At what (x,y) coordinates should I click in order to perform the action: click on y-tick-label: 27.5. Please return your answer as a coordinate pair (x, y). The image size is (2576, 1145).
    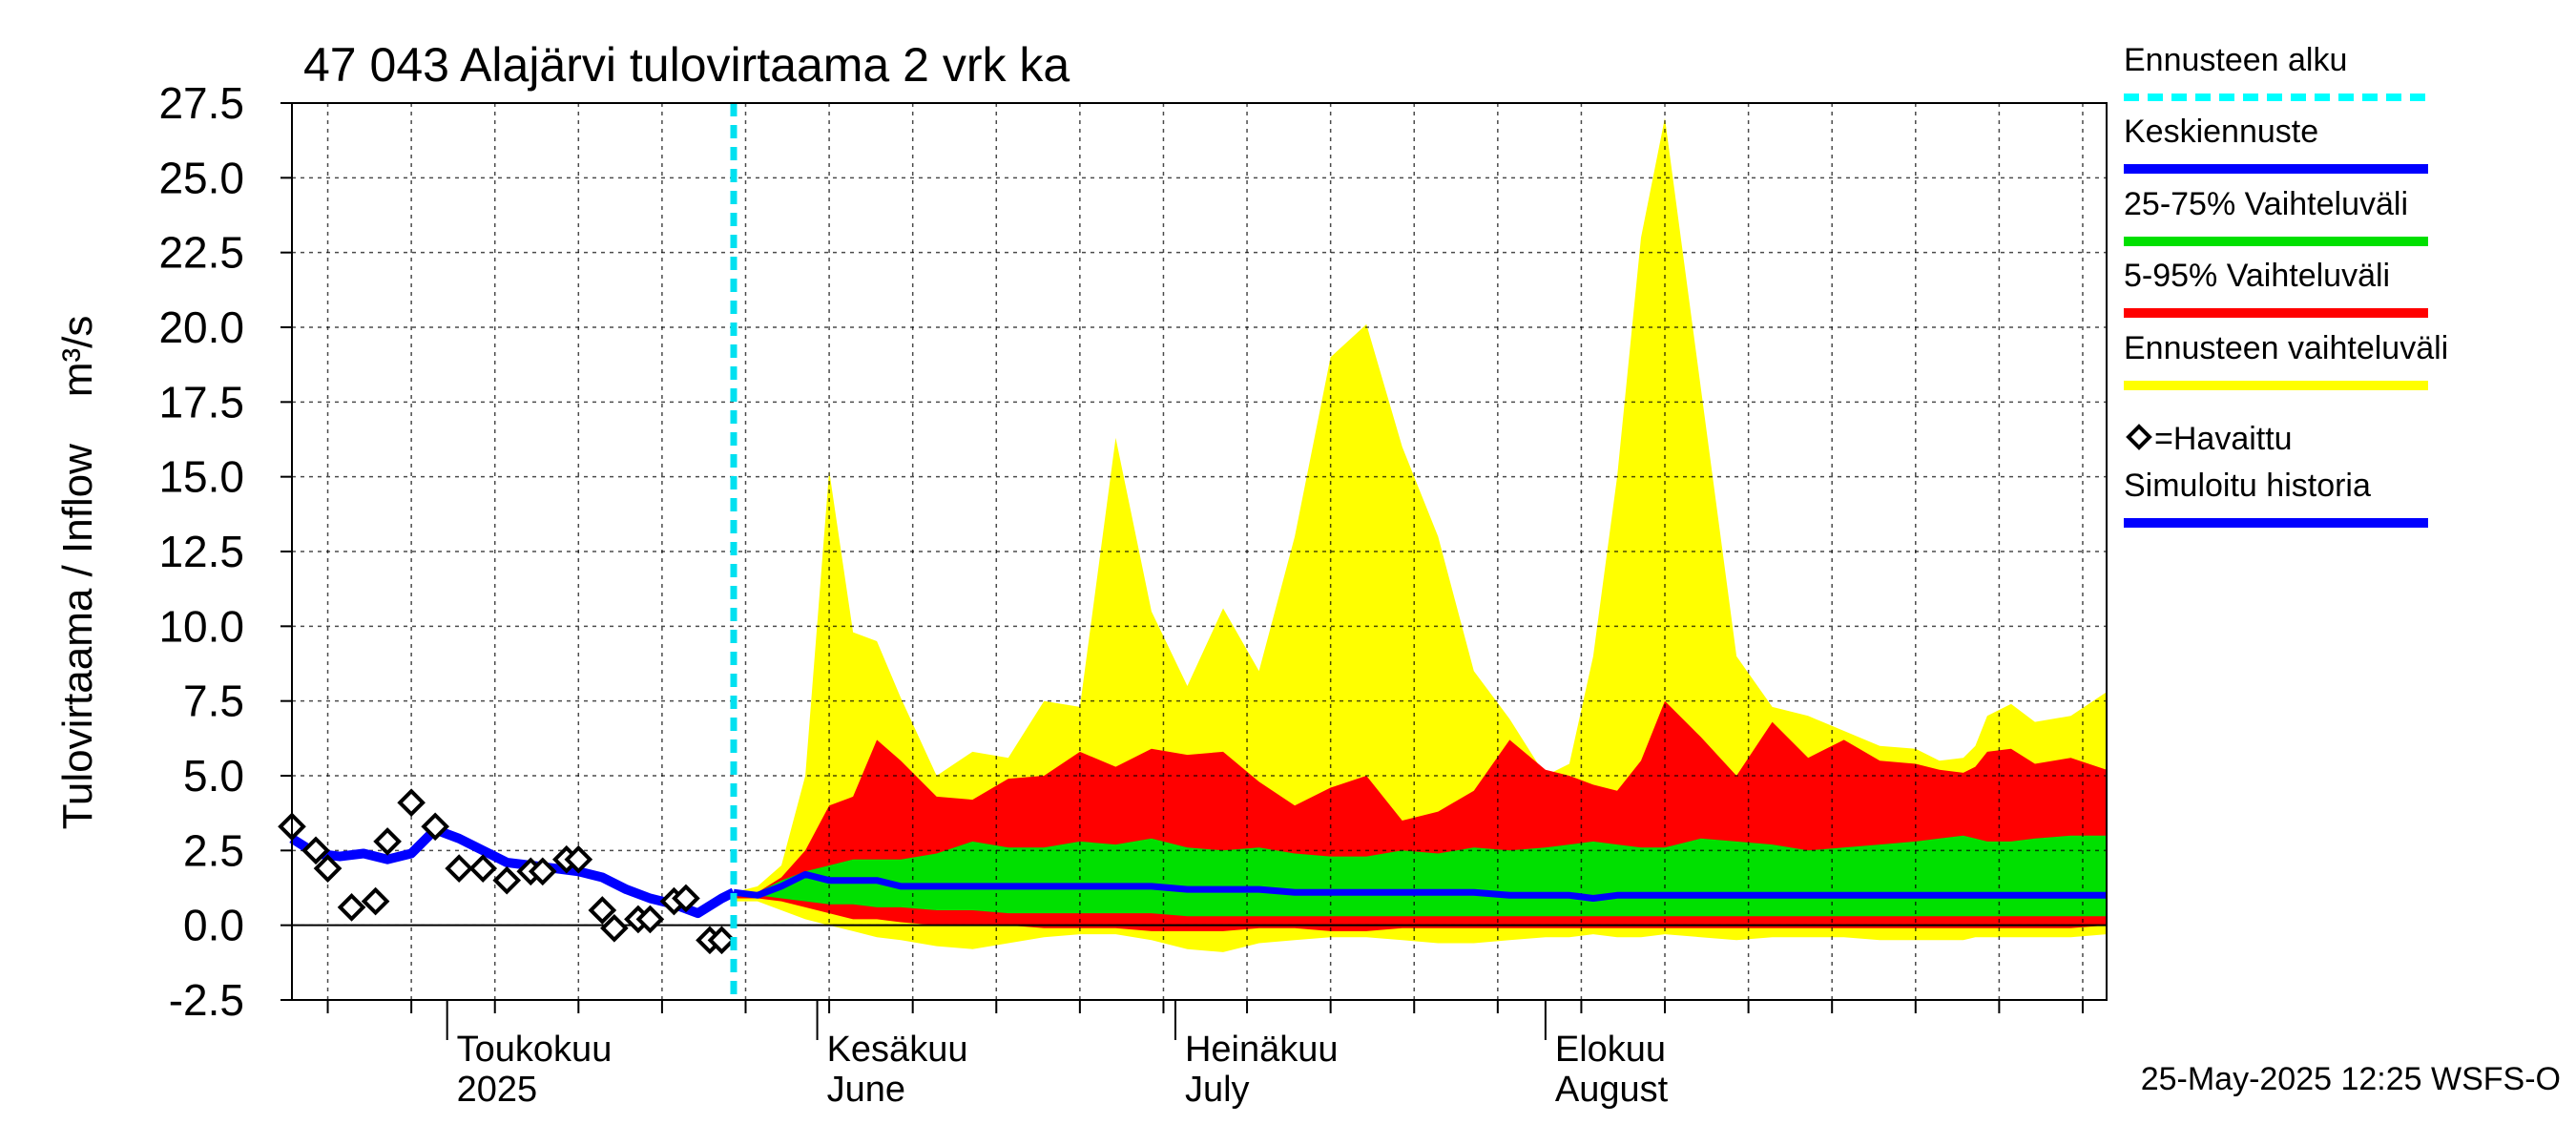
    Looking at the image, I should click on (201, 103).